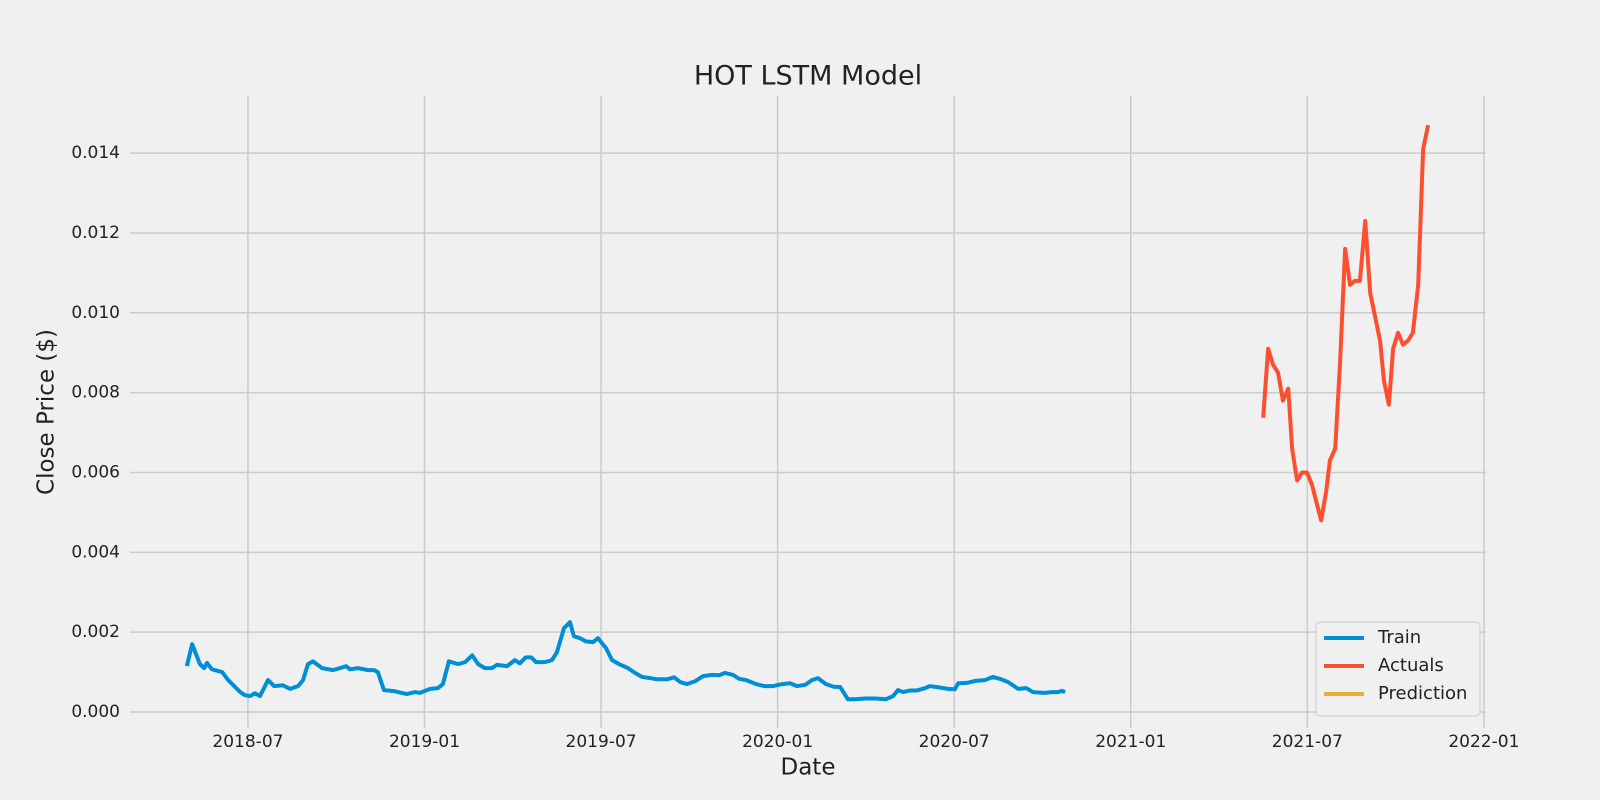  Describe the element at coordinates (424, 742) in the screenshot. I see `x-tick-label: 2019-01` at that location.